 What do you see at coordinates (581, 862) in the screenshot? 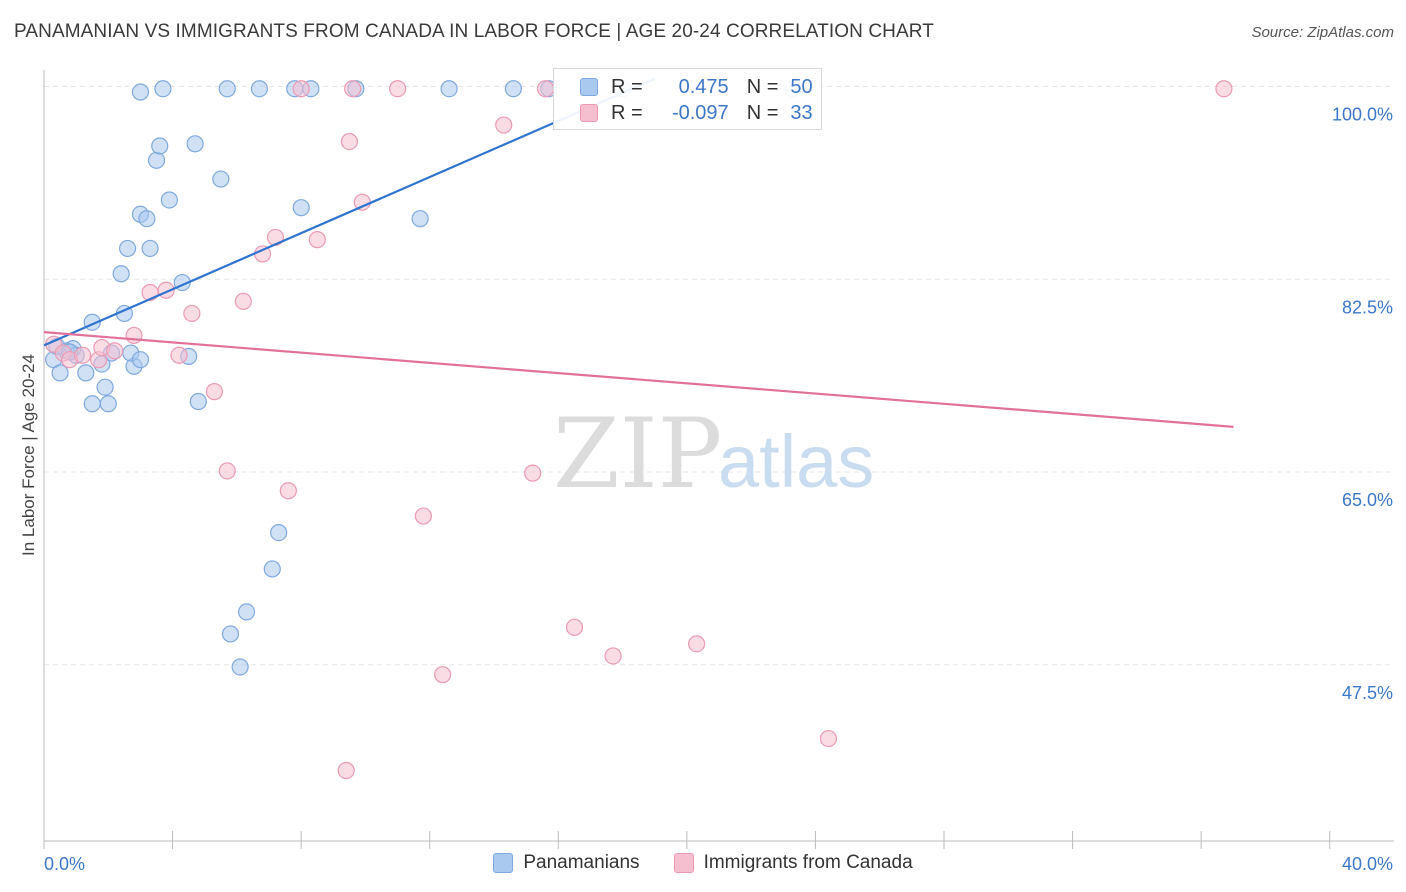
I see `legend-label-panamanians: Panamanians` at bounding box center [581, 862].